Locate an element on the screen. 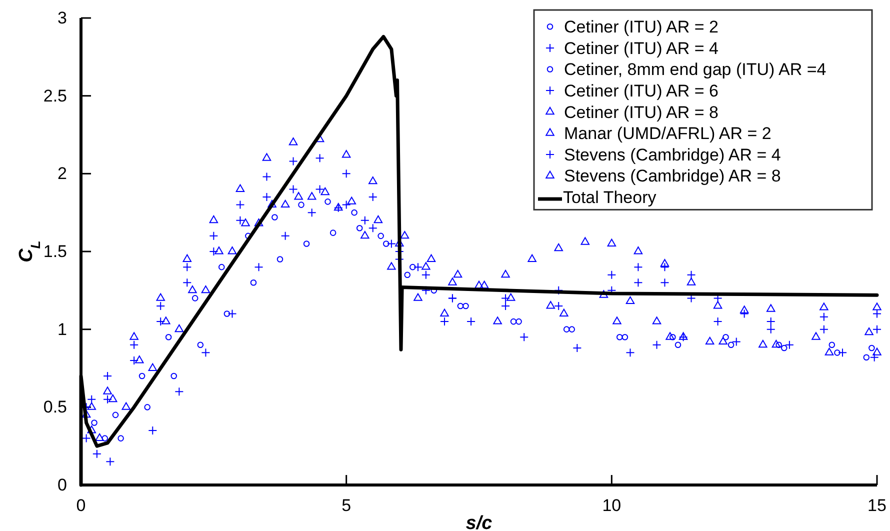 The width and height of the screenshot is (890, 531). x-tick-label: 15 is located at coordinates (877, 506).